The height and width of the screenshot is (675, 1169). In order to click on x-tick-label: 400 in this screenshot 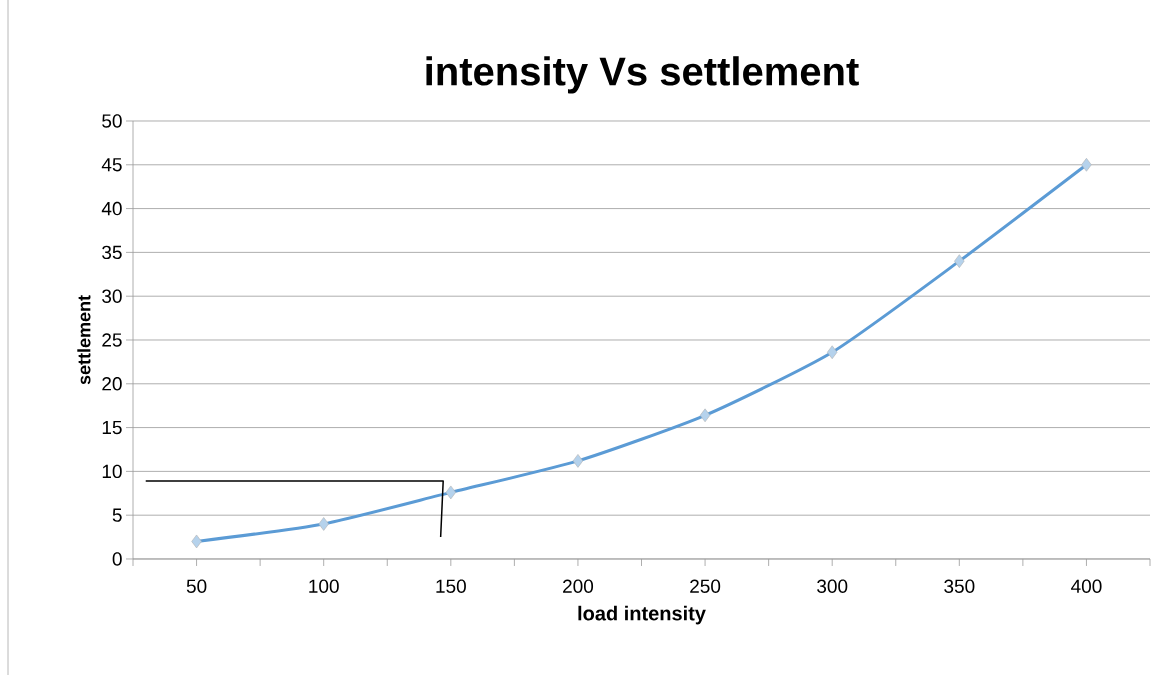, I will do `click(1086, 586)`.